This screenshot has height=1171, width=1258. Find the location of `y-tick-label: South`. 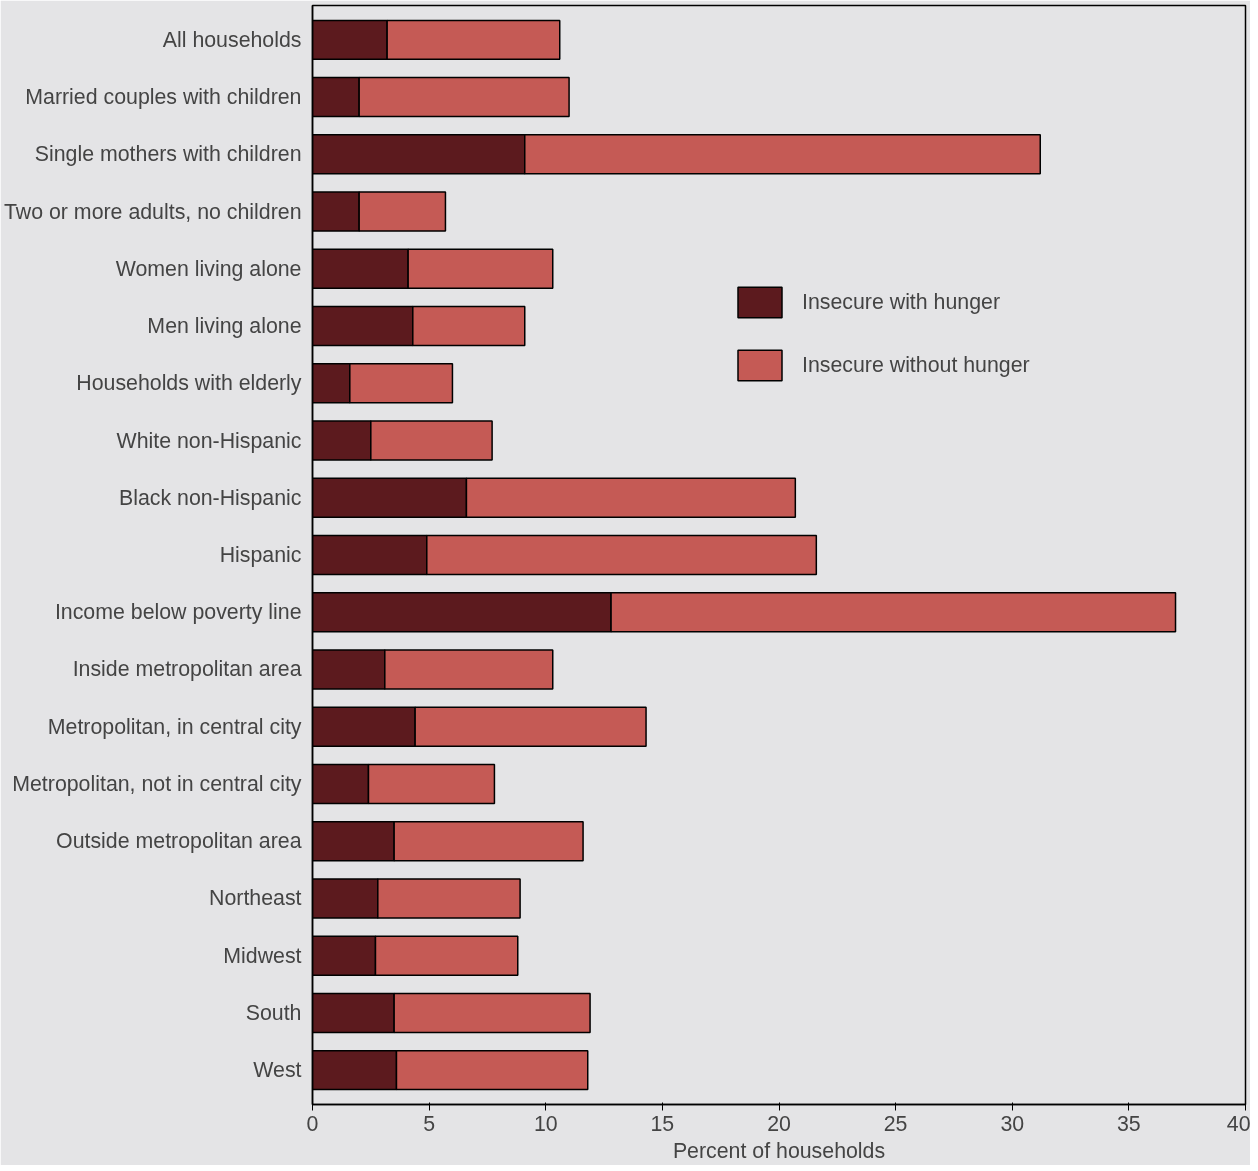

y-tick-label: South is located at coordinates (273, 1012).